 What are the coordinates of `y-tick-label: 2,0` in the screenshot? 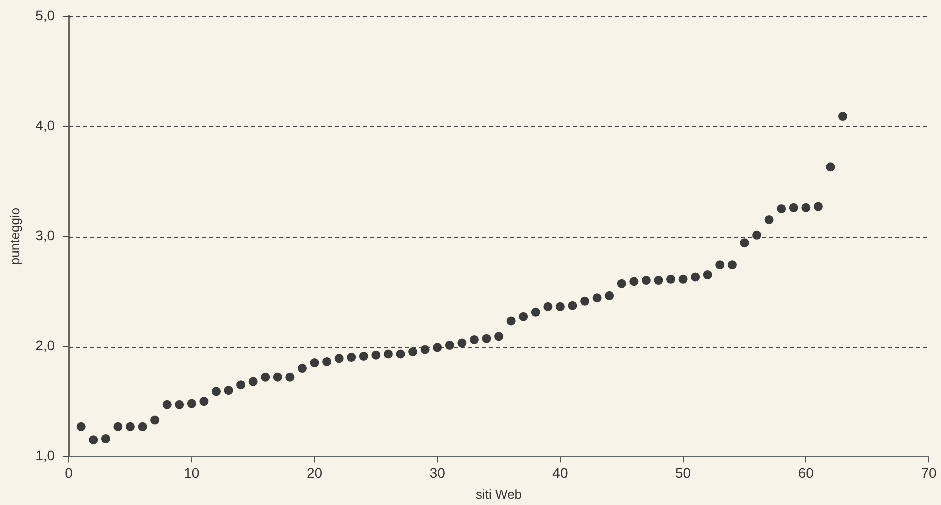 It's located at (46, 345).